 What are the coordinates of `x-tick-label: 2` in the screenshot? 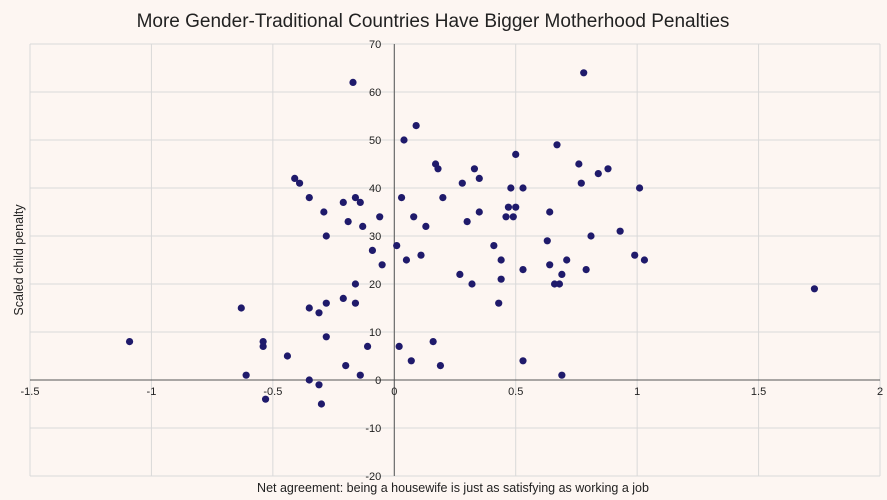 It's located at (880, 392).